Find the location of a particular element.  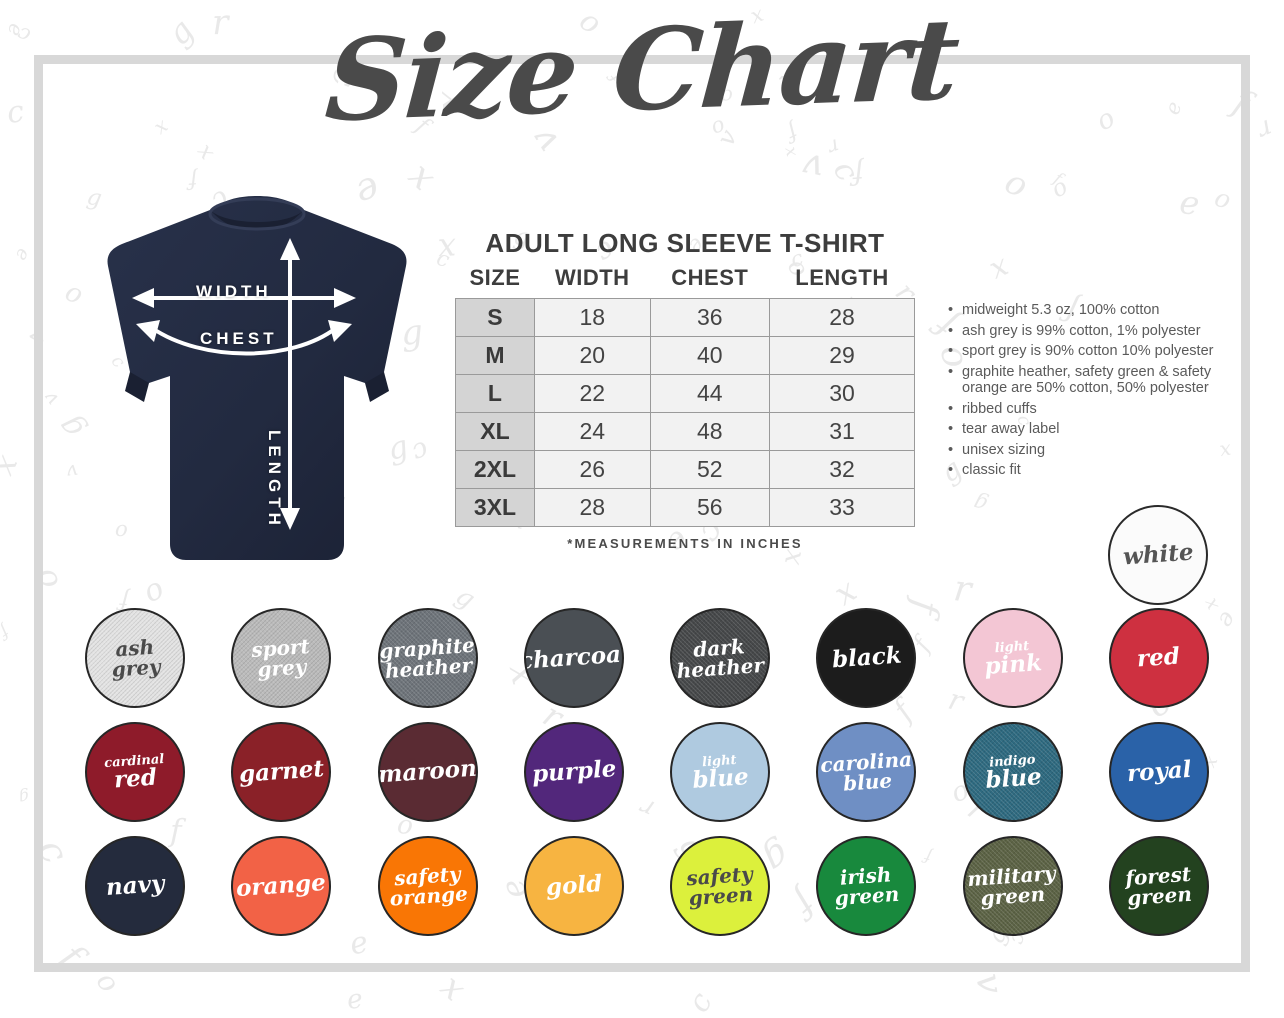

cell-width: 22 is located at coordinates (592, 393).